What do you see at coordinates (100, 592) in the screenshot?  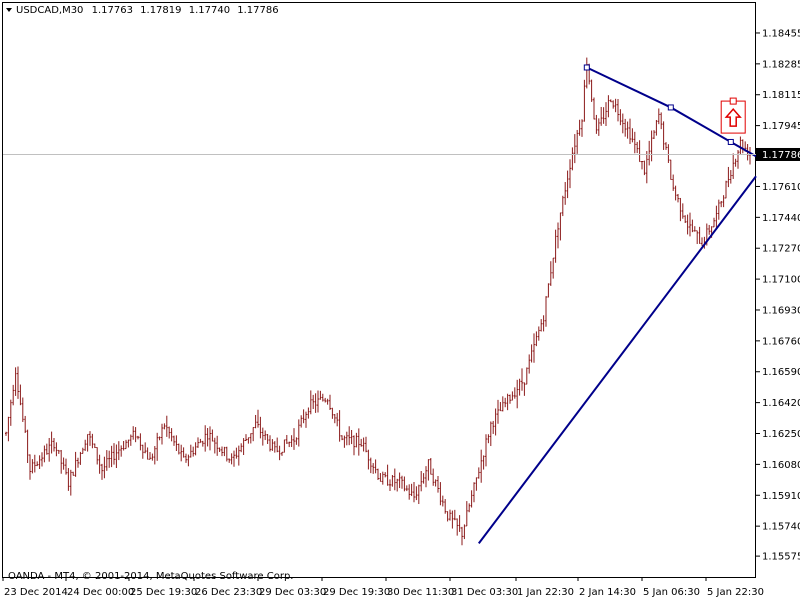 I see `time-tick-label: 24 Dec 00:00` at bounding box center [100, 592].